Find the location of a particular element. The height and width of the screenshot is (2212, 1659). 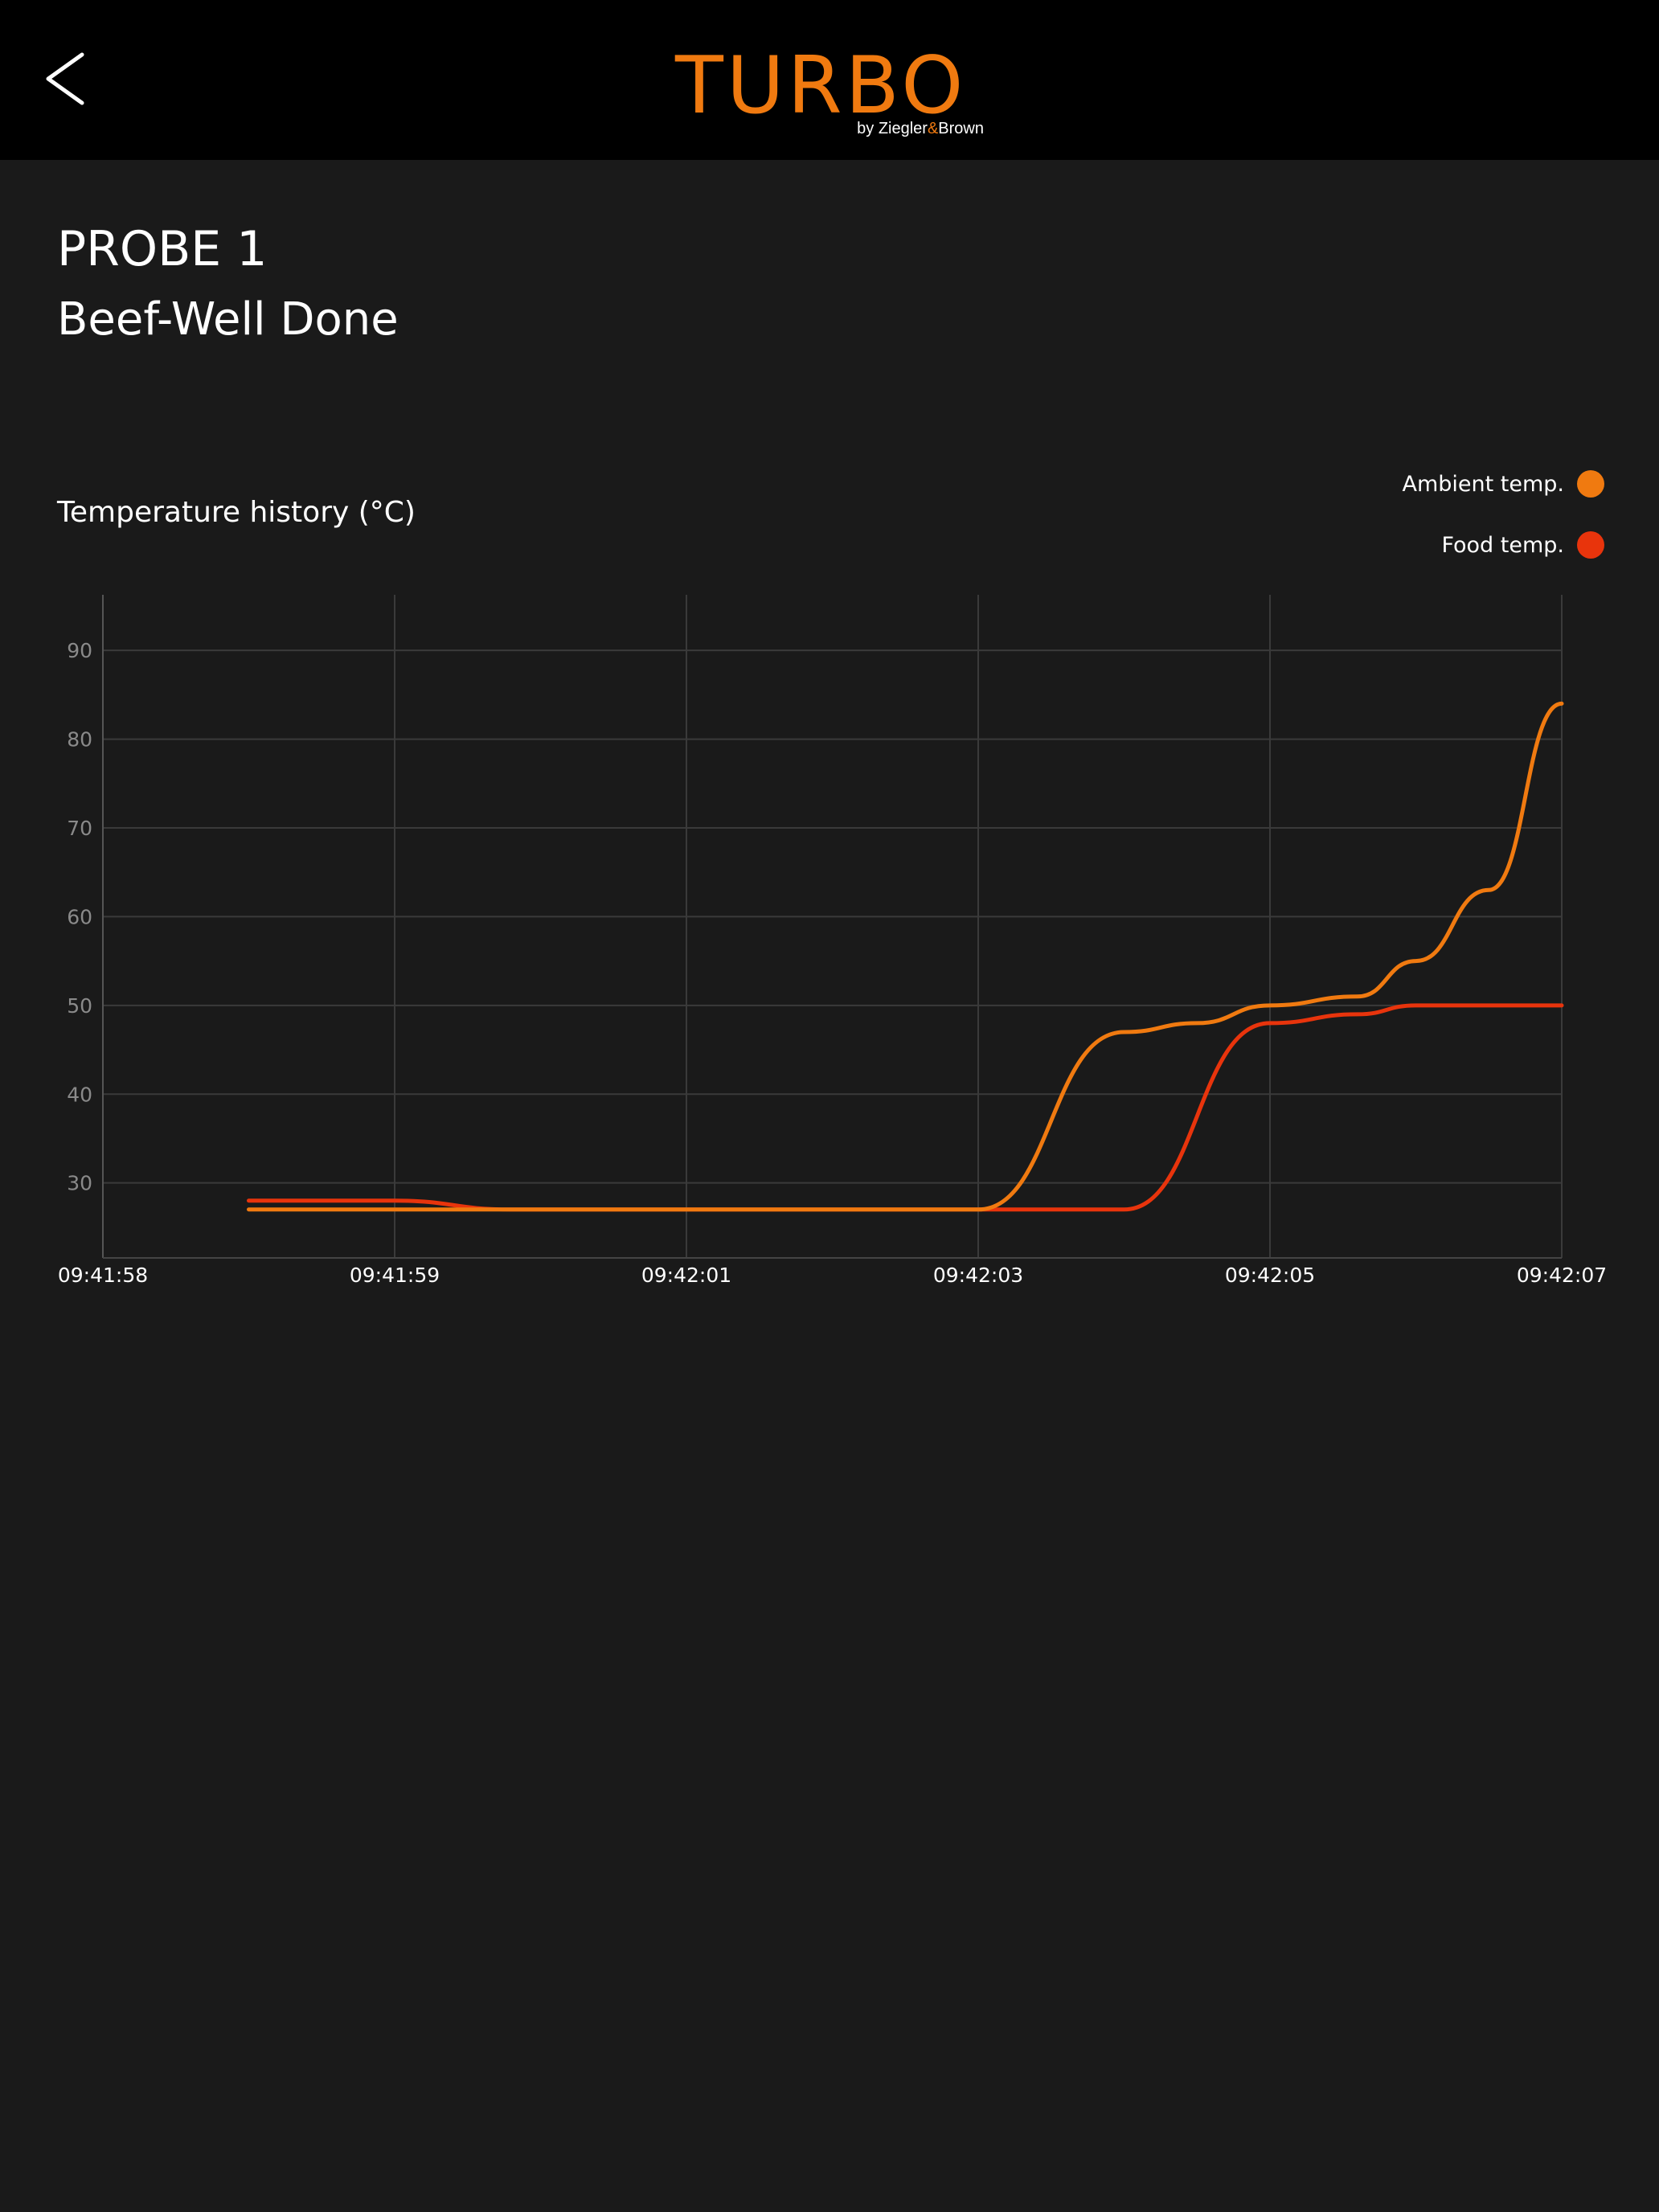

y-tick-label: 80 is located at coordinates (79, 740).